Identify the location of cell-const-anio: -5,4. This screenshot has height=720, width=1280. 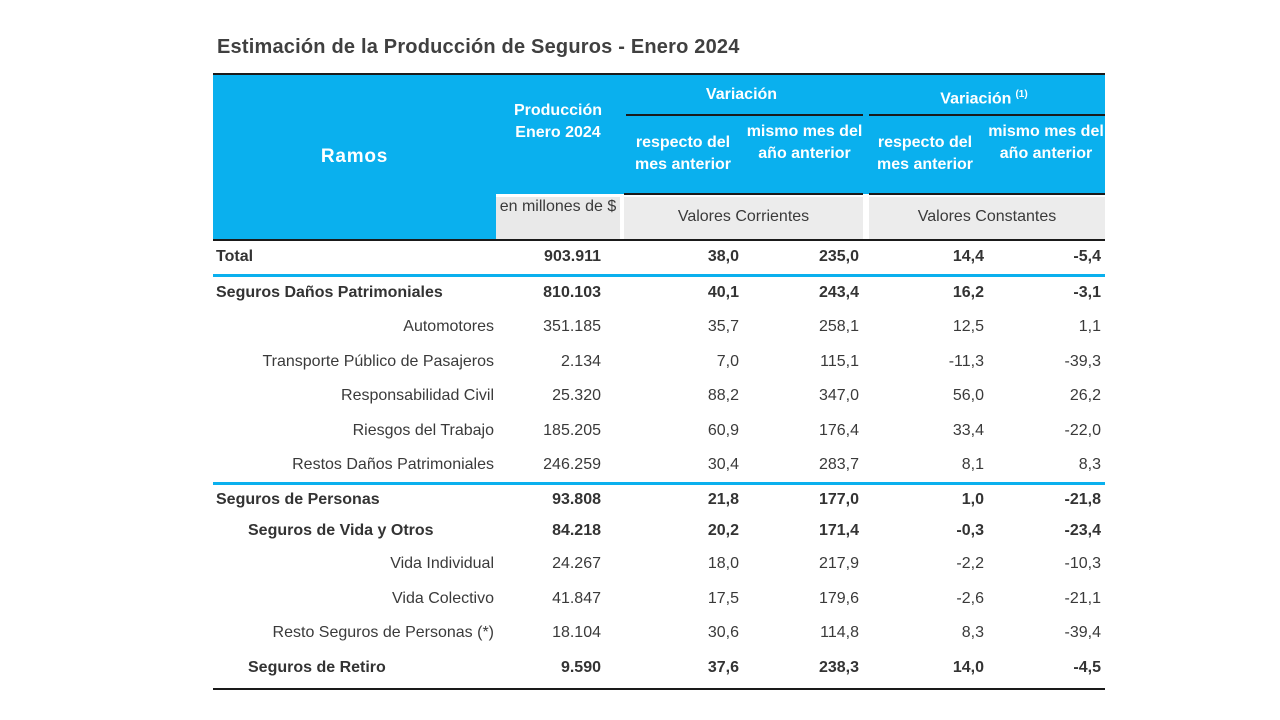
(1087, 256).